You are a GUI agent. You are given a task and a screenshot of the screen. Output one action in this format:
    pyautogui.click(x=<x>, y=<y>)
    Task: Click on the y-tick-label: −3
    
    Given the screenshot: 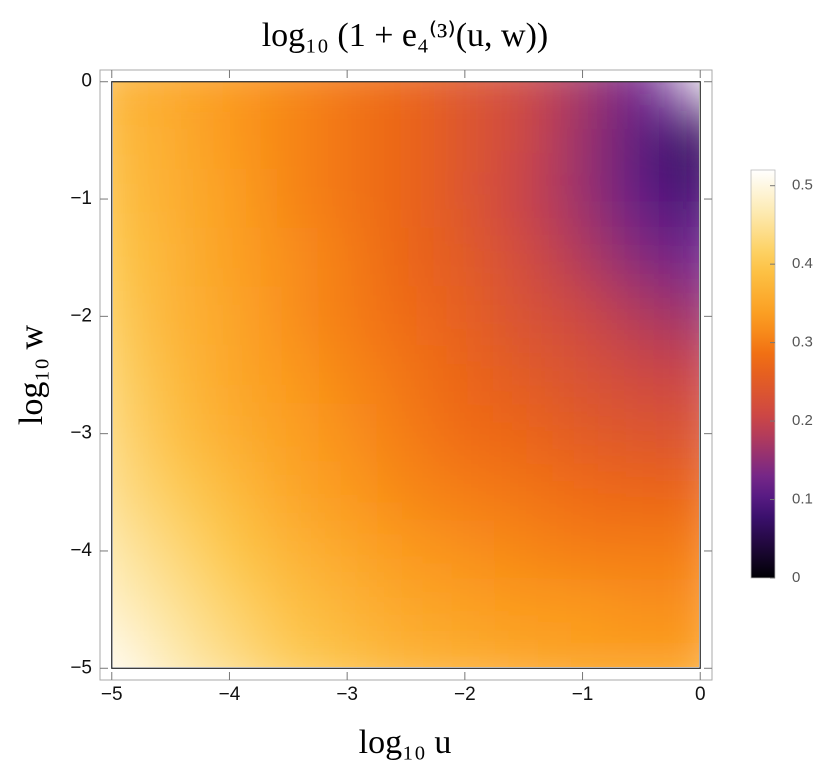 What is the action you would take?
    pyautogui.click(x=81, y=433)
    